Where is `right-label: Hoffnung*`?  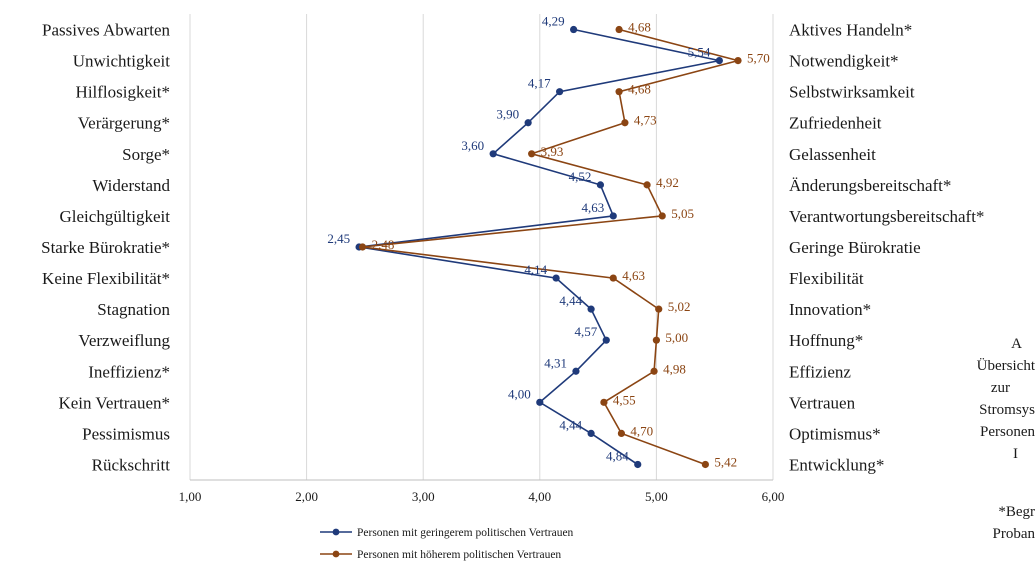
right-label: Hoffnung* is located at coordinates (826, 340).